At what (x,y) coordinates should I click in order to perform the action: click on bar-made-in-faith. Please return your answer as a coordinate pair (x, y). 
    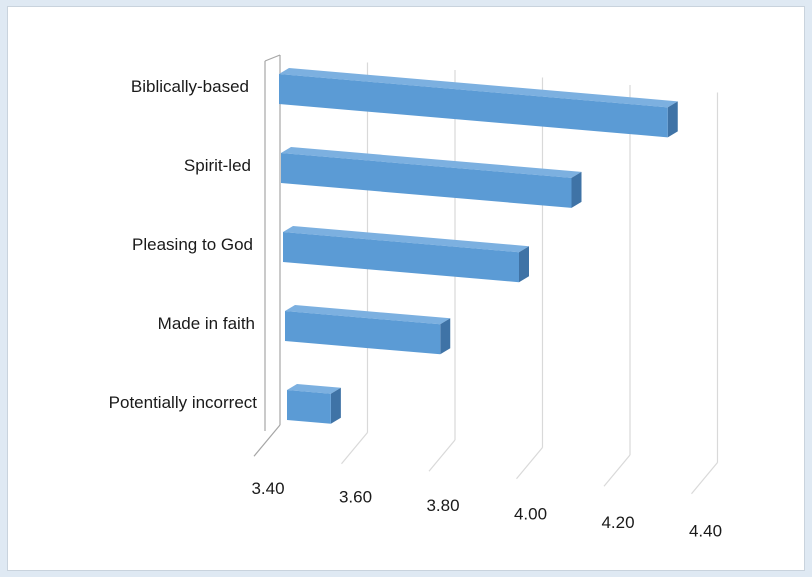
    Looking at the image, I should click on (368, 330).